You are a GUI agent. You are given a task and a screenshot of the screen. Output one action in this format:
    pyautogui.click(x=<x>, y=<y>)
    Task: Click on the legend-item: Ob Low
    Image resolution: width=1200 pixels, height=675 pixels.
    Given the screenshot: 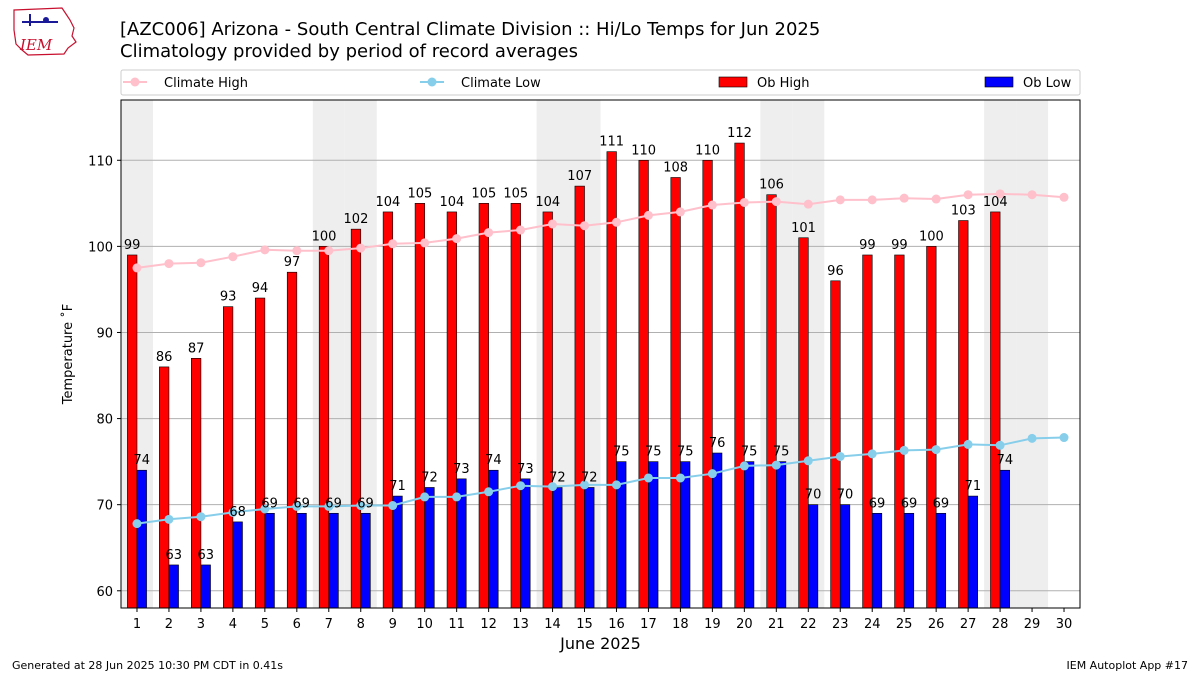 What is the action you would take?
    pyautogui.click(x=1028, y=83)
    